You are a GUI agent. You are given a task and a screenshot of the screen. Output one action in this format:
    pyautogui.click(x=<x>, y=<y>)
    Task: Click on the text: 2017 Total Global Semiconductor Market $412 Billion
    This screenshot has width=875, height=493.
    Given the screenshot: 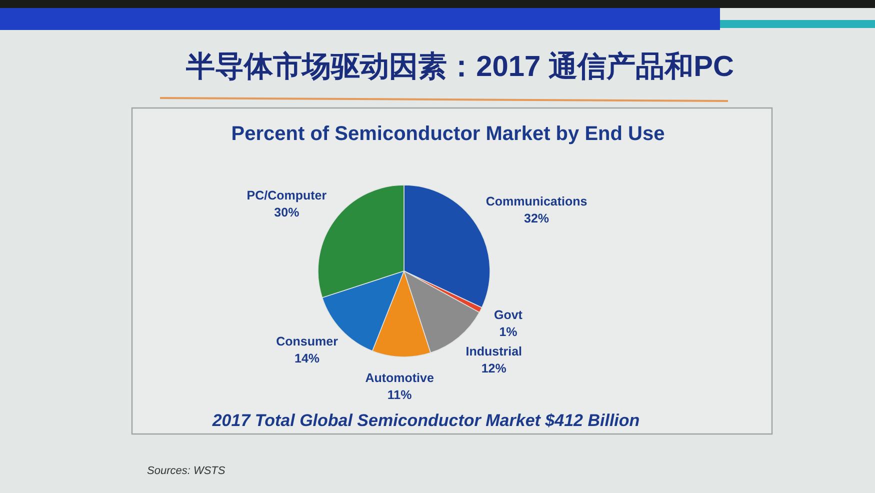 What is the action you would take?
    pyautogui.click(x=425, y=420)
    